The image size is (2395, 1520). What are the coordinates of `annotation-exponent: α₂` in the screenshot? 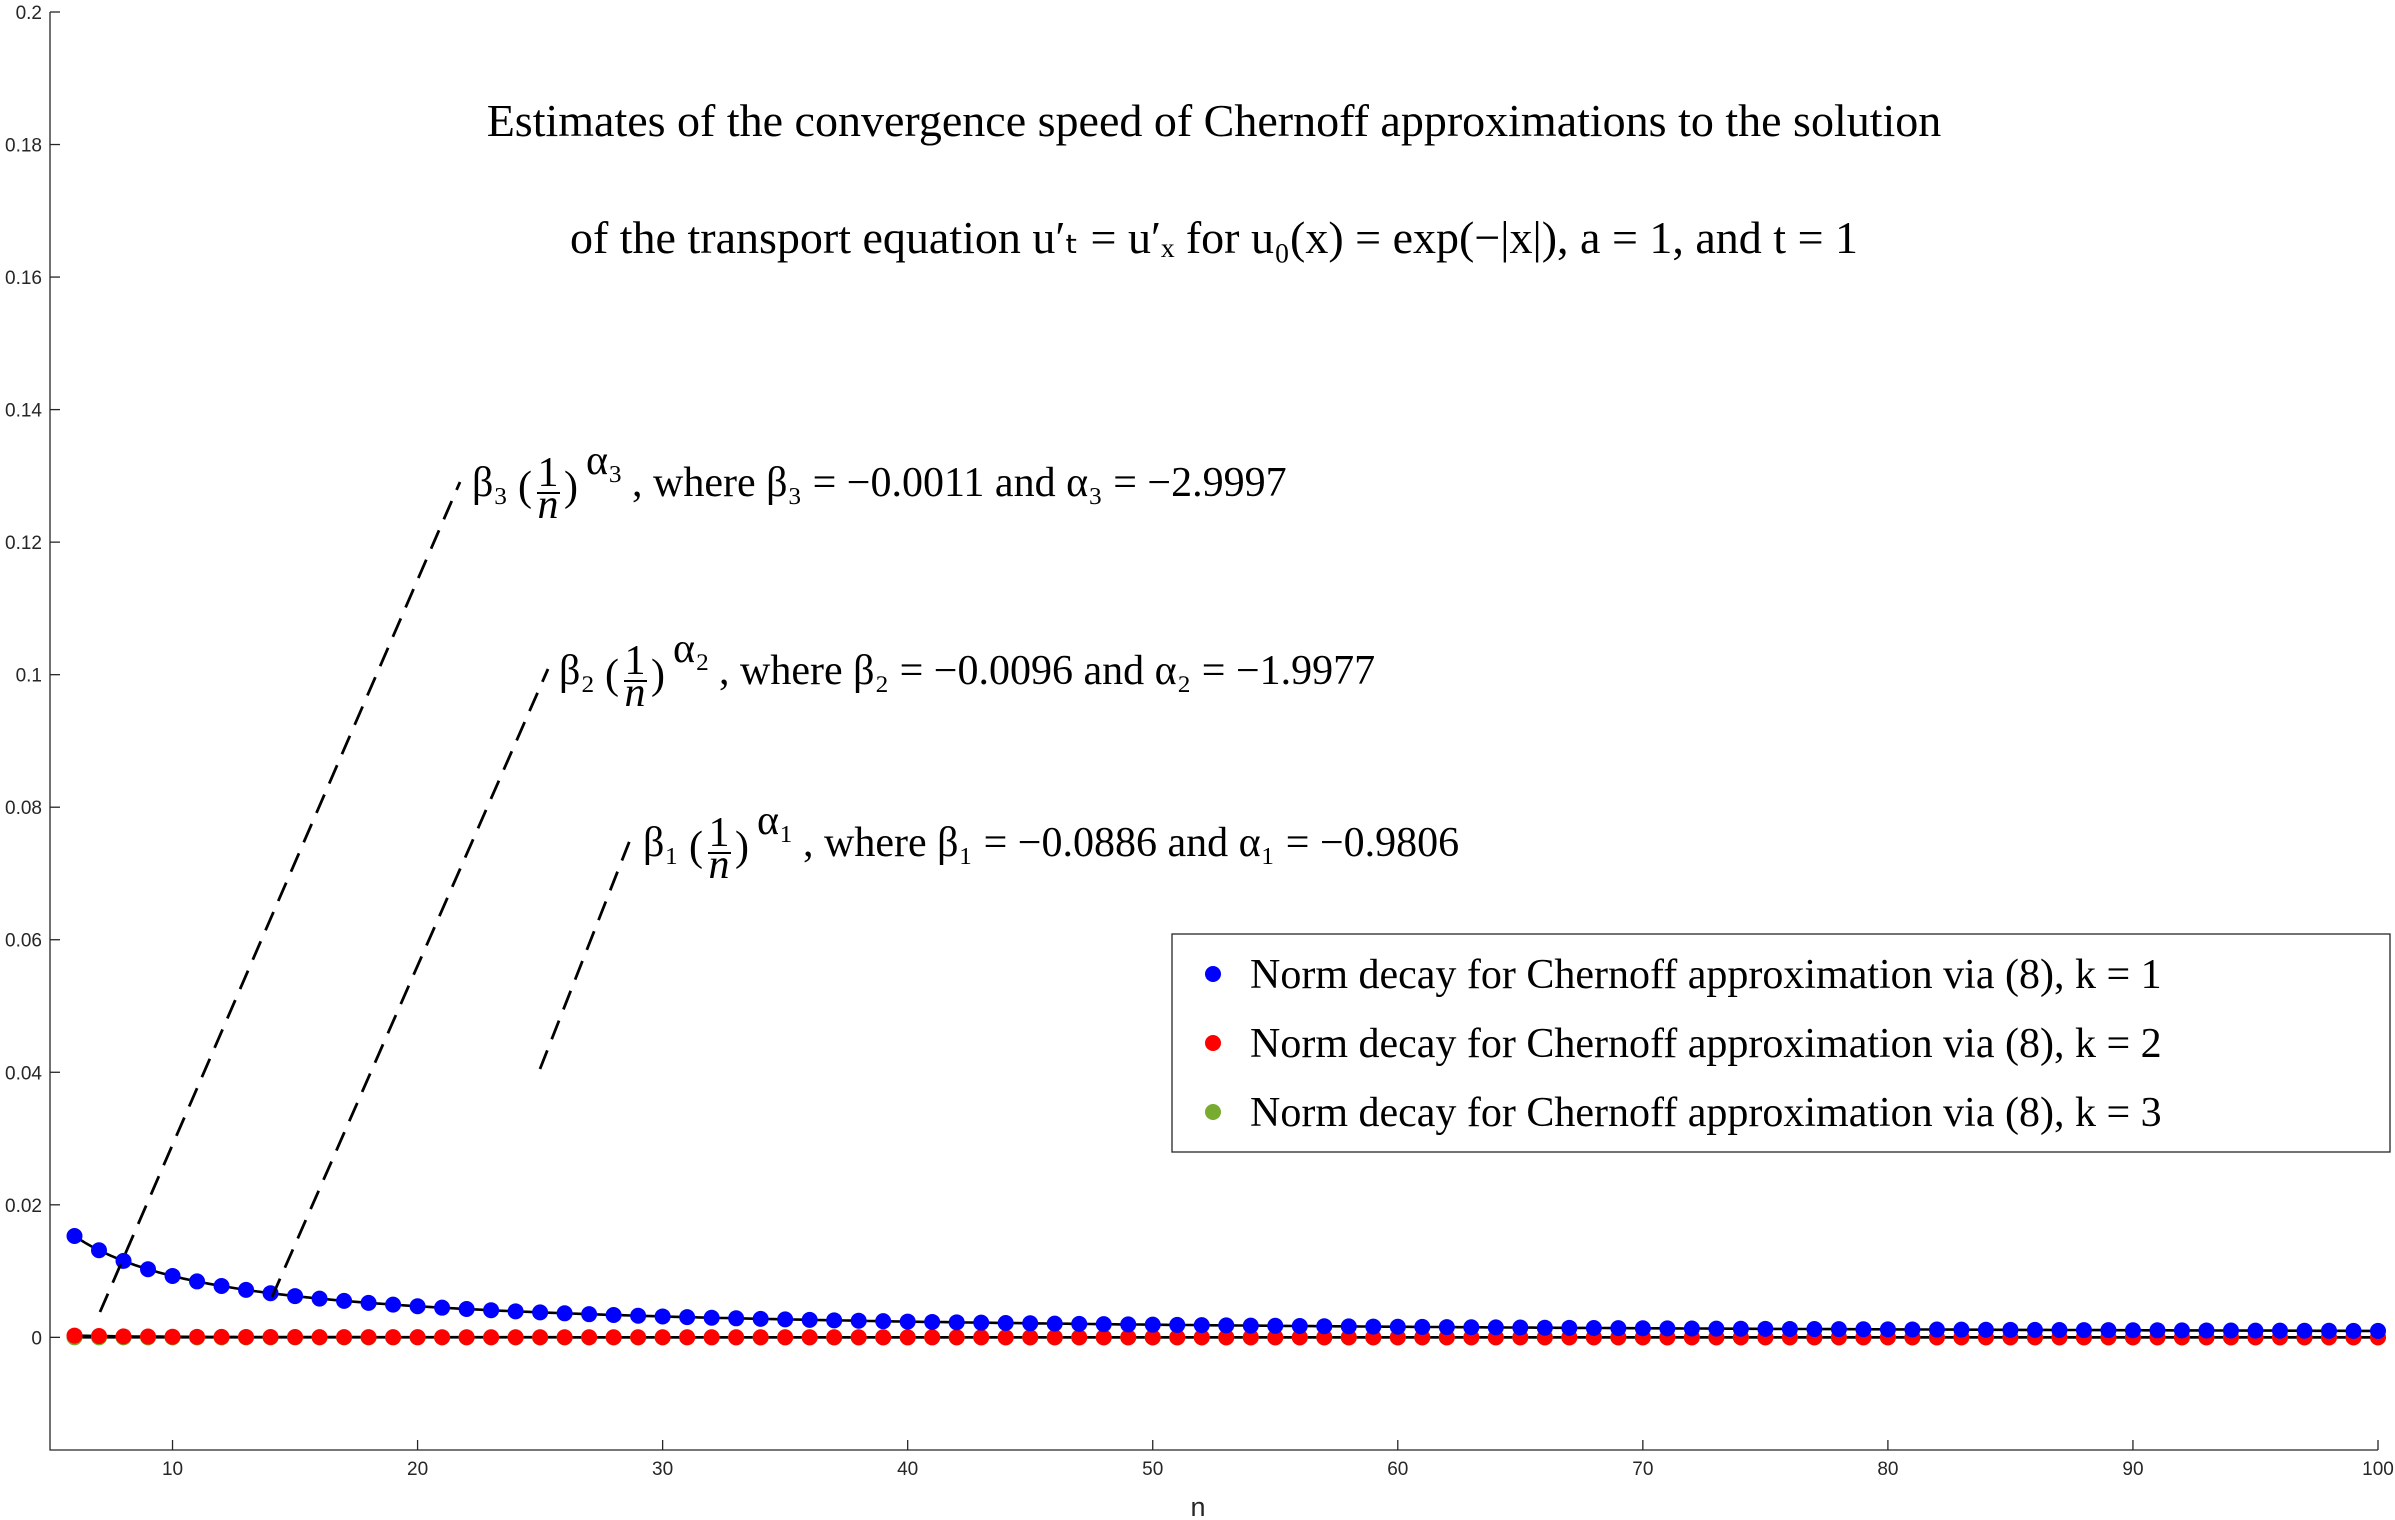 It's located at (691, 649).